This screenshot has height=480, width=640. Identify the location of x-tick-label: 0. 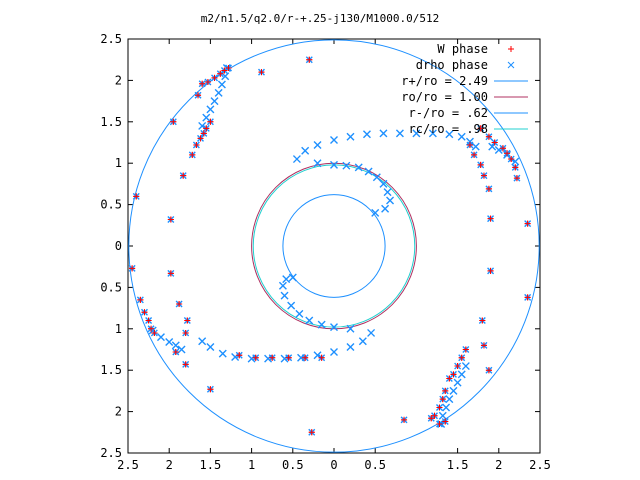
(333, 465).